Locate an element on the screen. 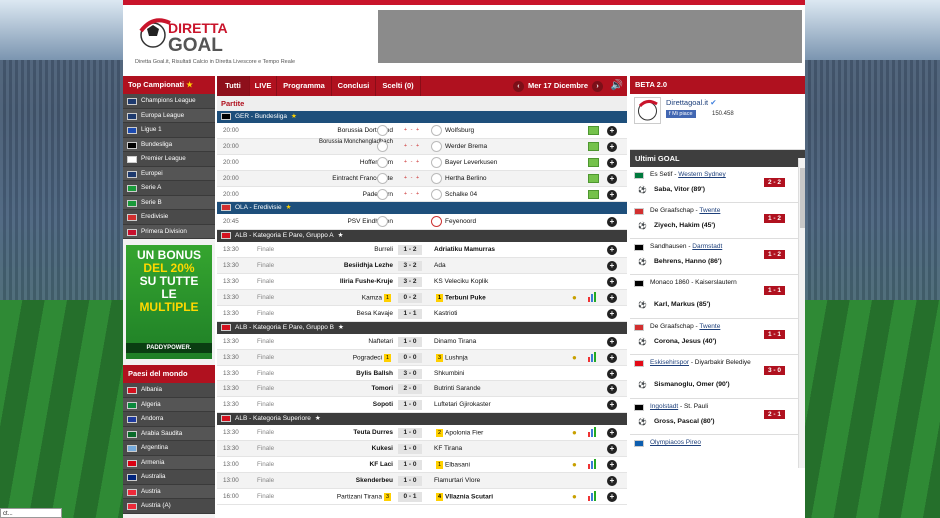 This screenshot has height=518, width=940. country-item-albania: Albania is located at coordinates (169, 390).